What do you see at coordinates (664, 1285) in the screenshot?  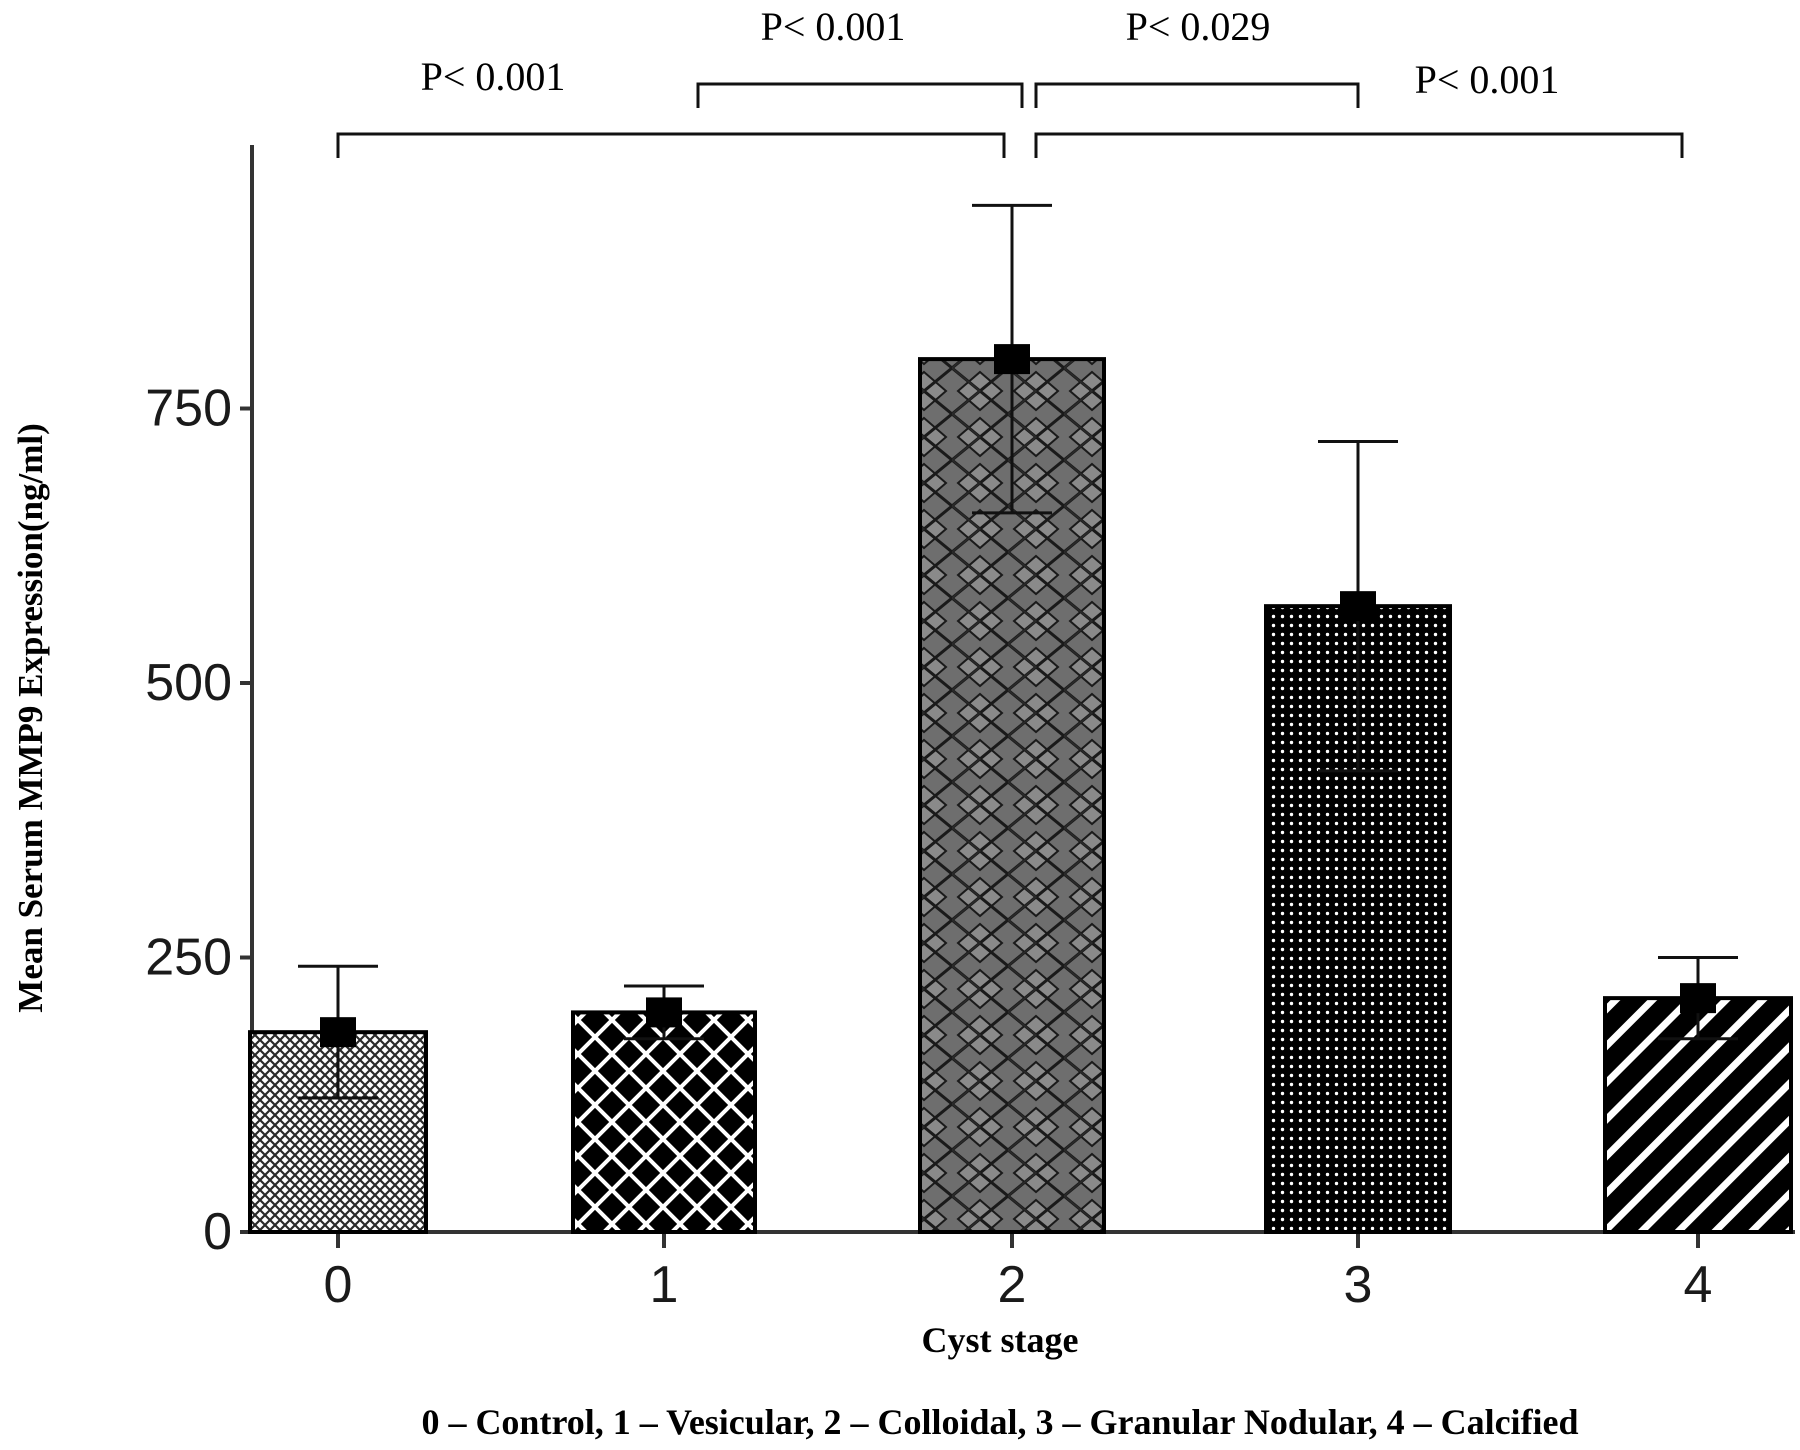 I see `x-tick-label: 1` at bounding box center [664, 1285].